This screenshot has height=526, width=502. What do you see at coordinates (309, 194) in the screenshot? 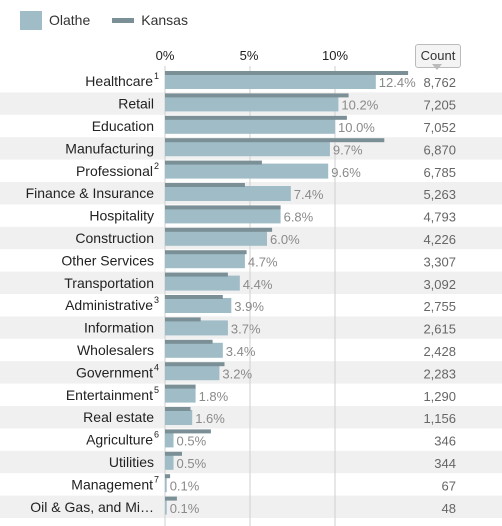
I see `value-label: 7.4%` at bounding box center [309, 194].